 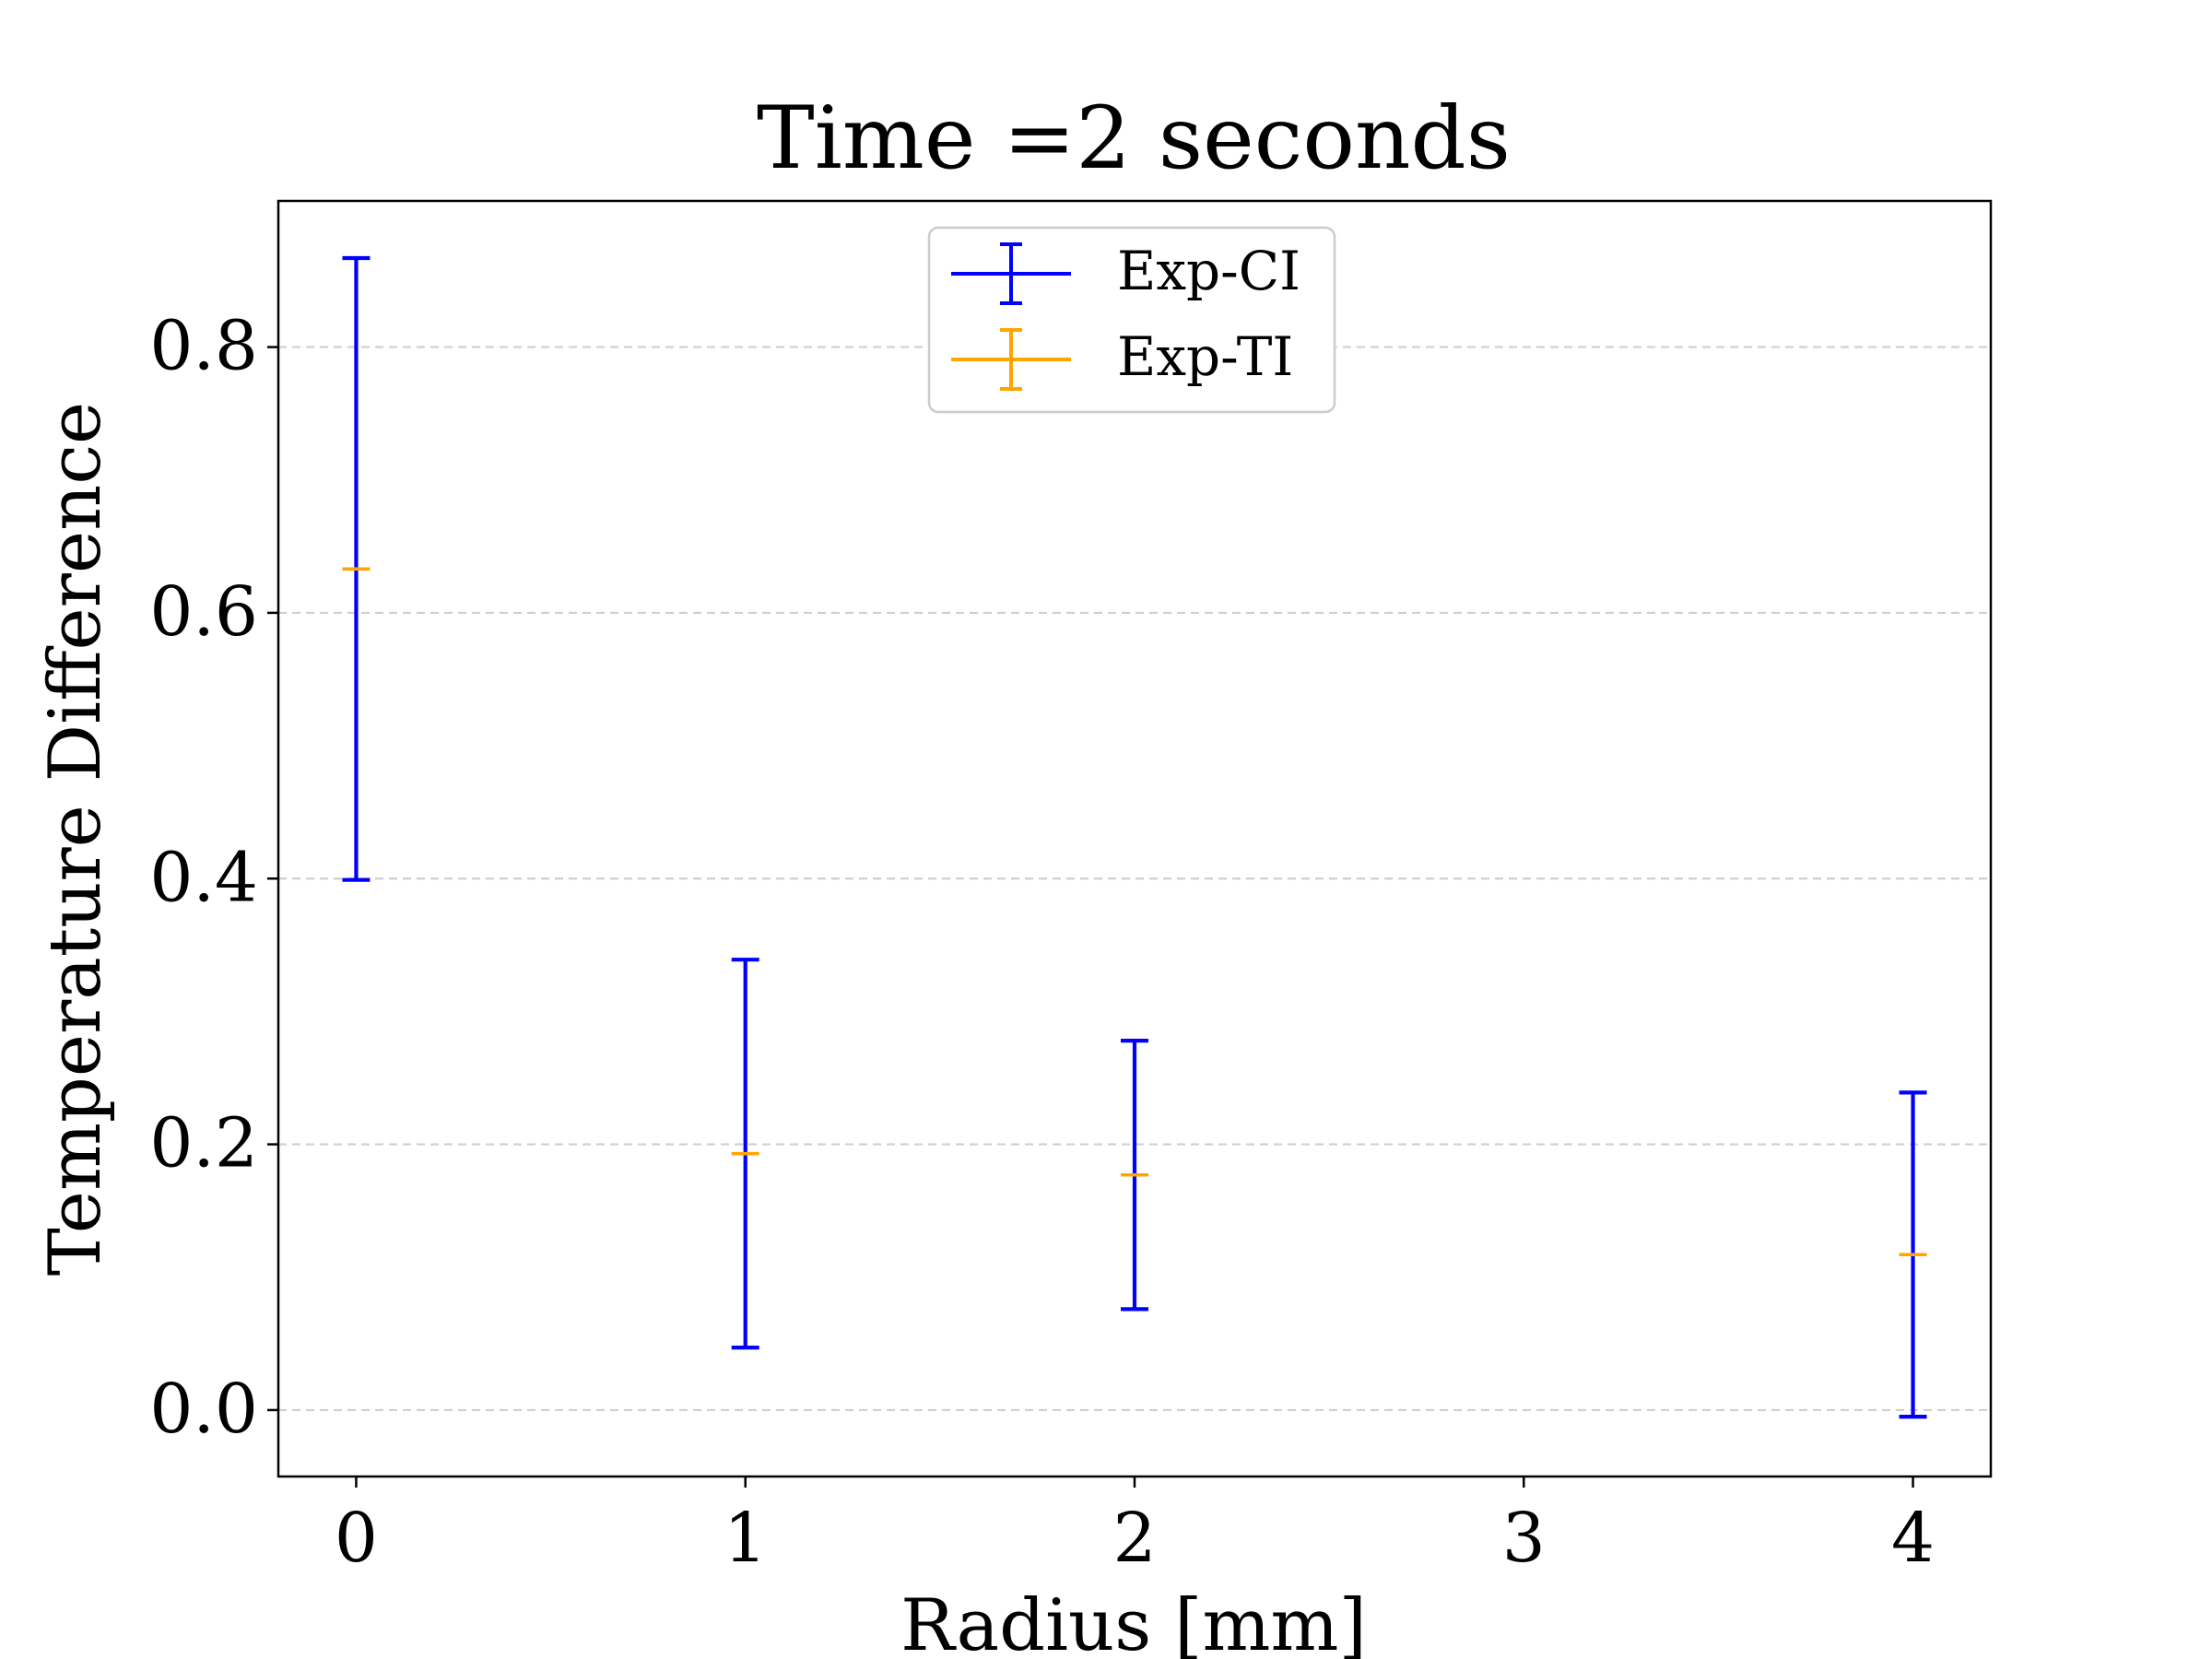 What do you see at coordinates (1205, 356) in the screenshot?
I see `legend-label-exp-ti: Exp-TI` at bounding box center [1205, 356].